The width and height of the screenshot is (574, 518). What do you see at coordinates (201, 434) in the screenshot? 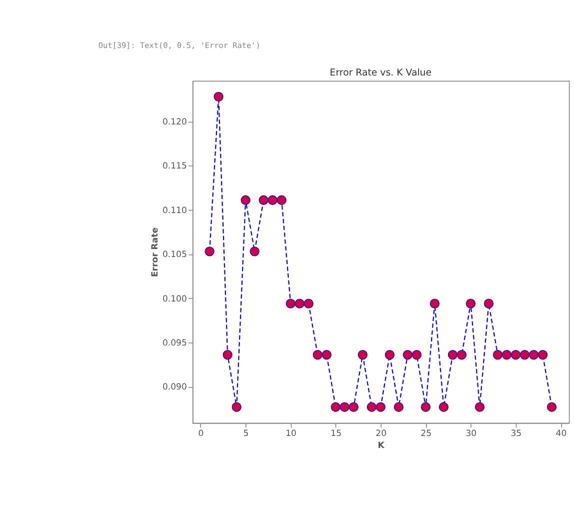
I see `x-tick-label: 0` at bounding box center [201, 434].